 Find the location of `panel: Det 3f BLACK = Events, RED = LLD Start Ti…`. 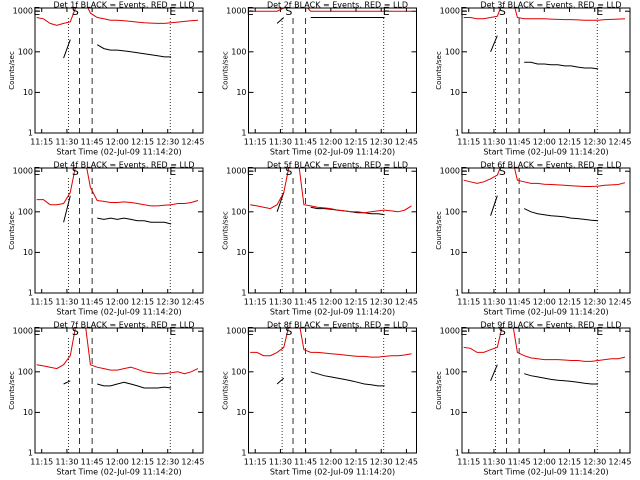

panel: Det 3f BLACK = Events, RED = LLD Start Ti… is located at coordinates (533, 79).